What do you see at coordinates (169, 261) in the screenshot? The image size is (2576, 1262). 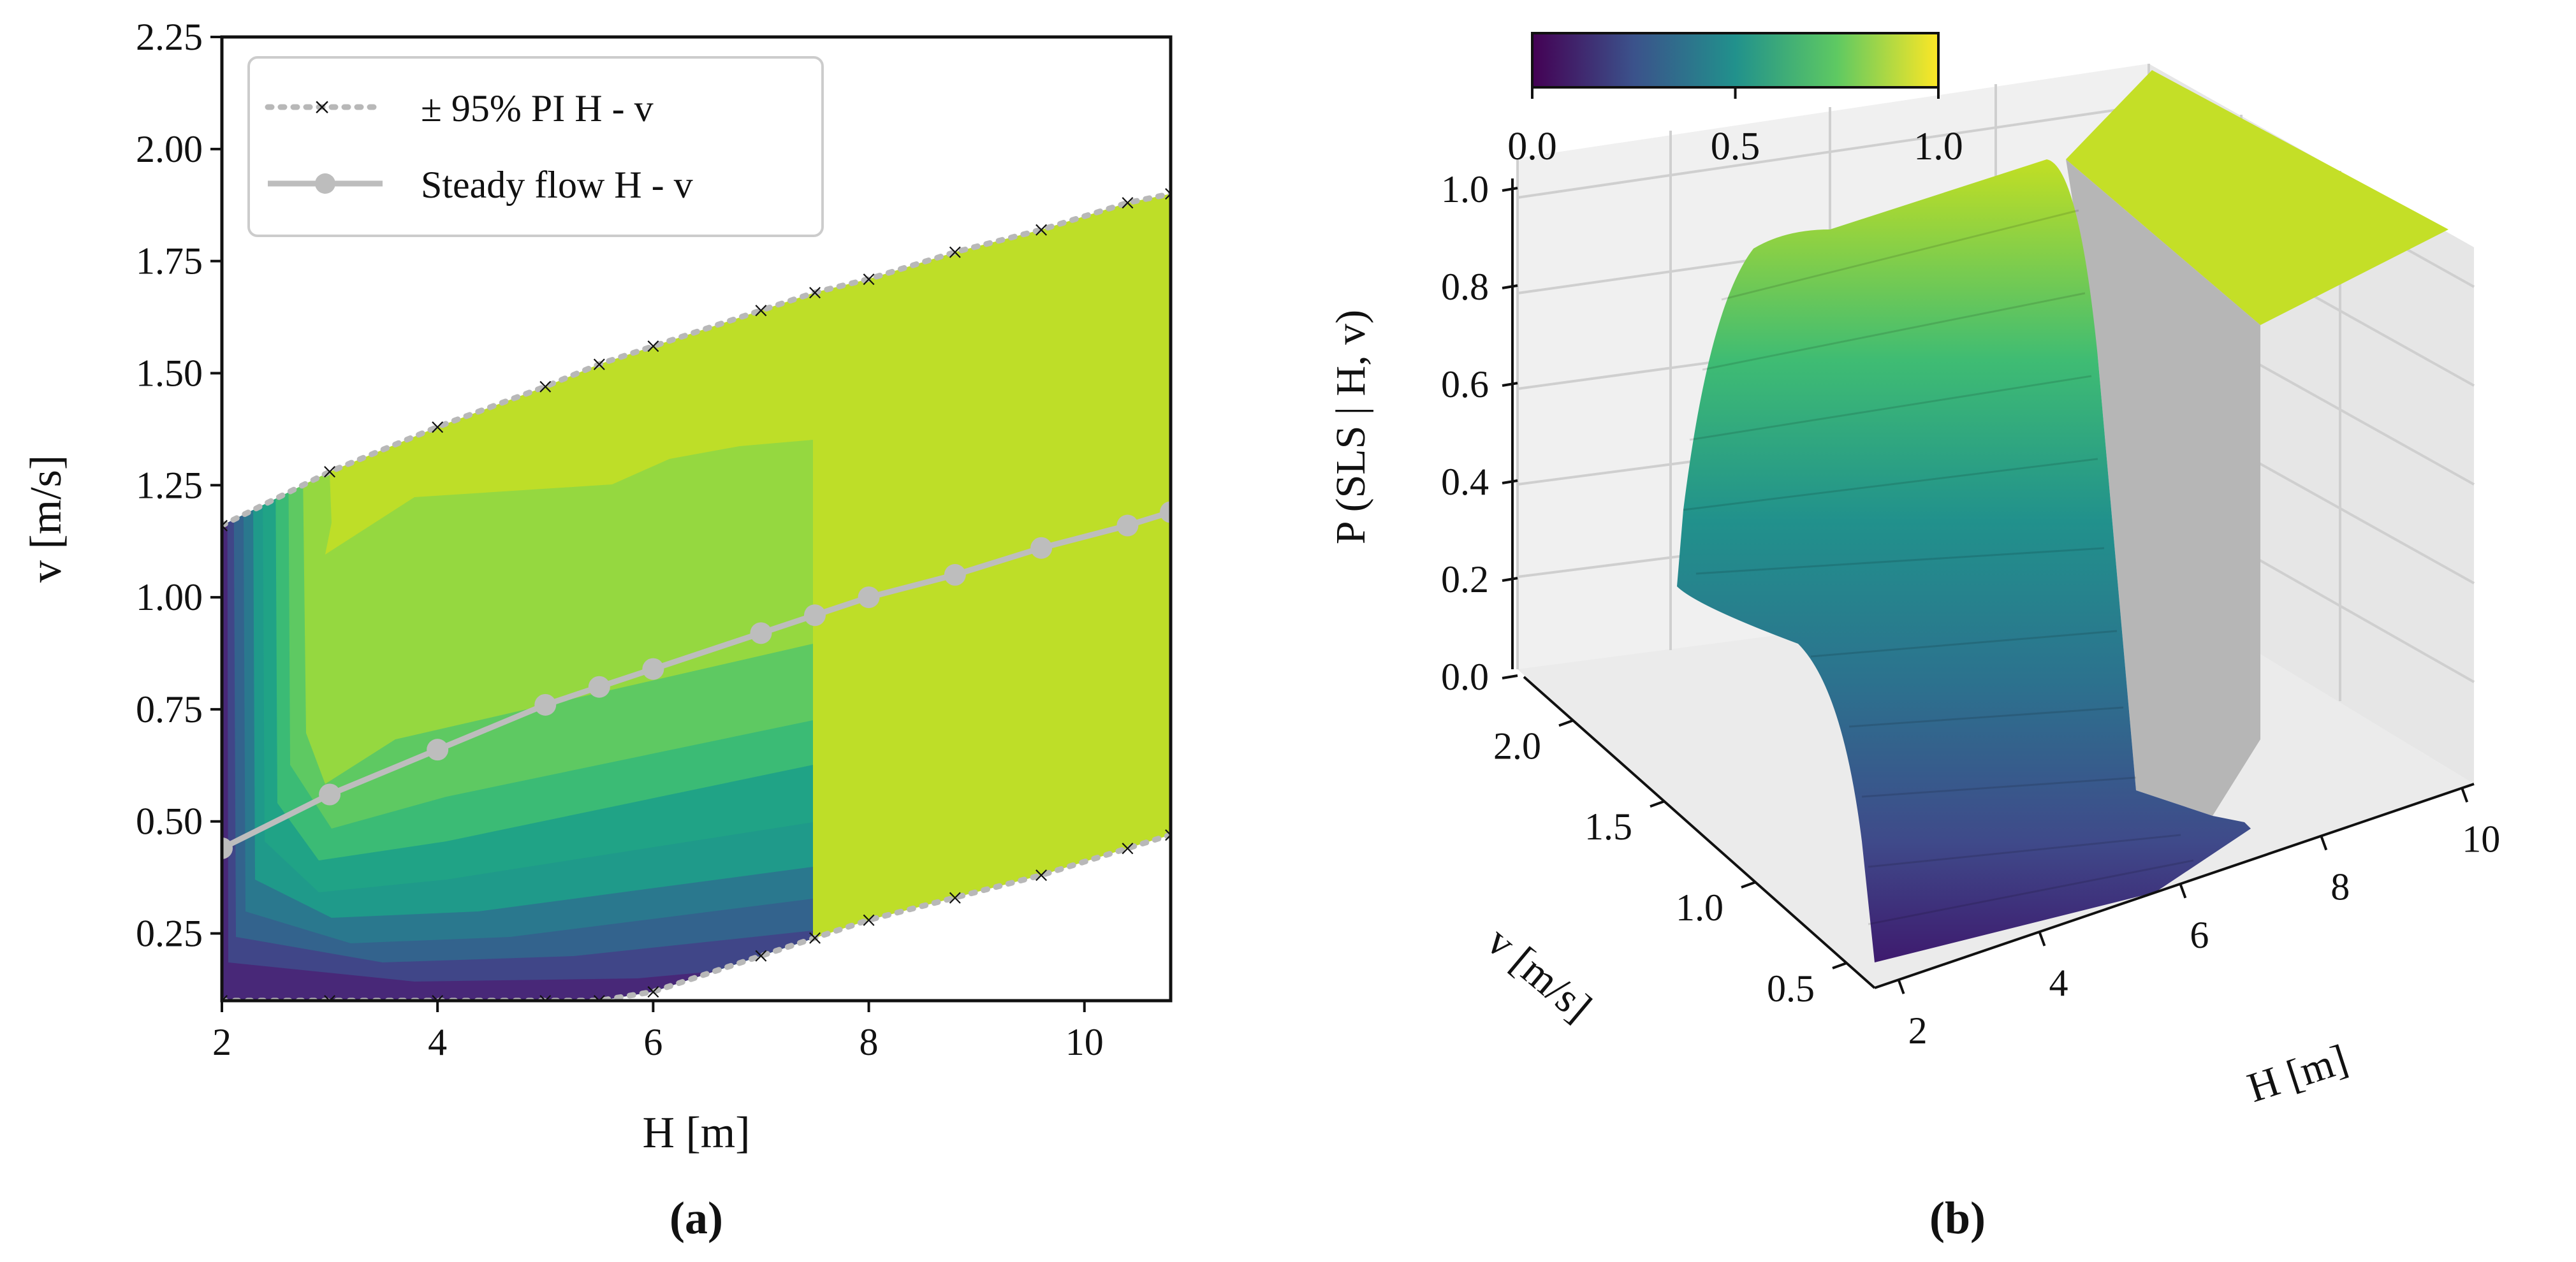 I see `y-tick-label: 1.75` at bounding box center [169, 261].